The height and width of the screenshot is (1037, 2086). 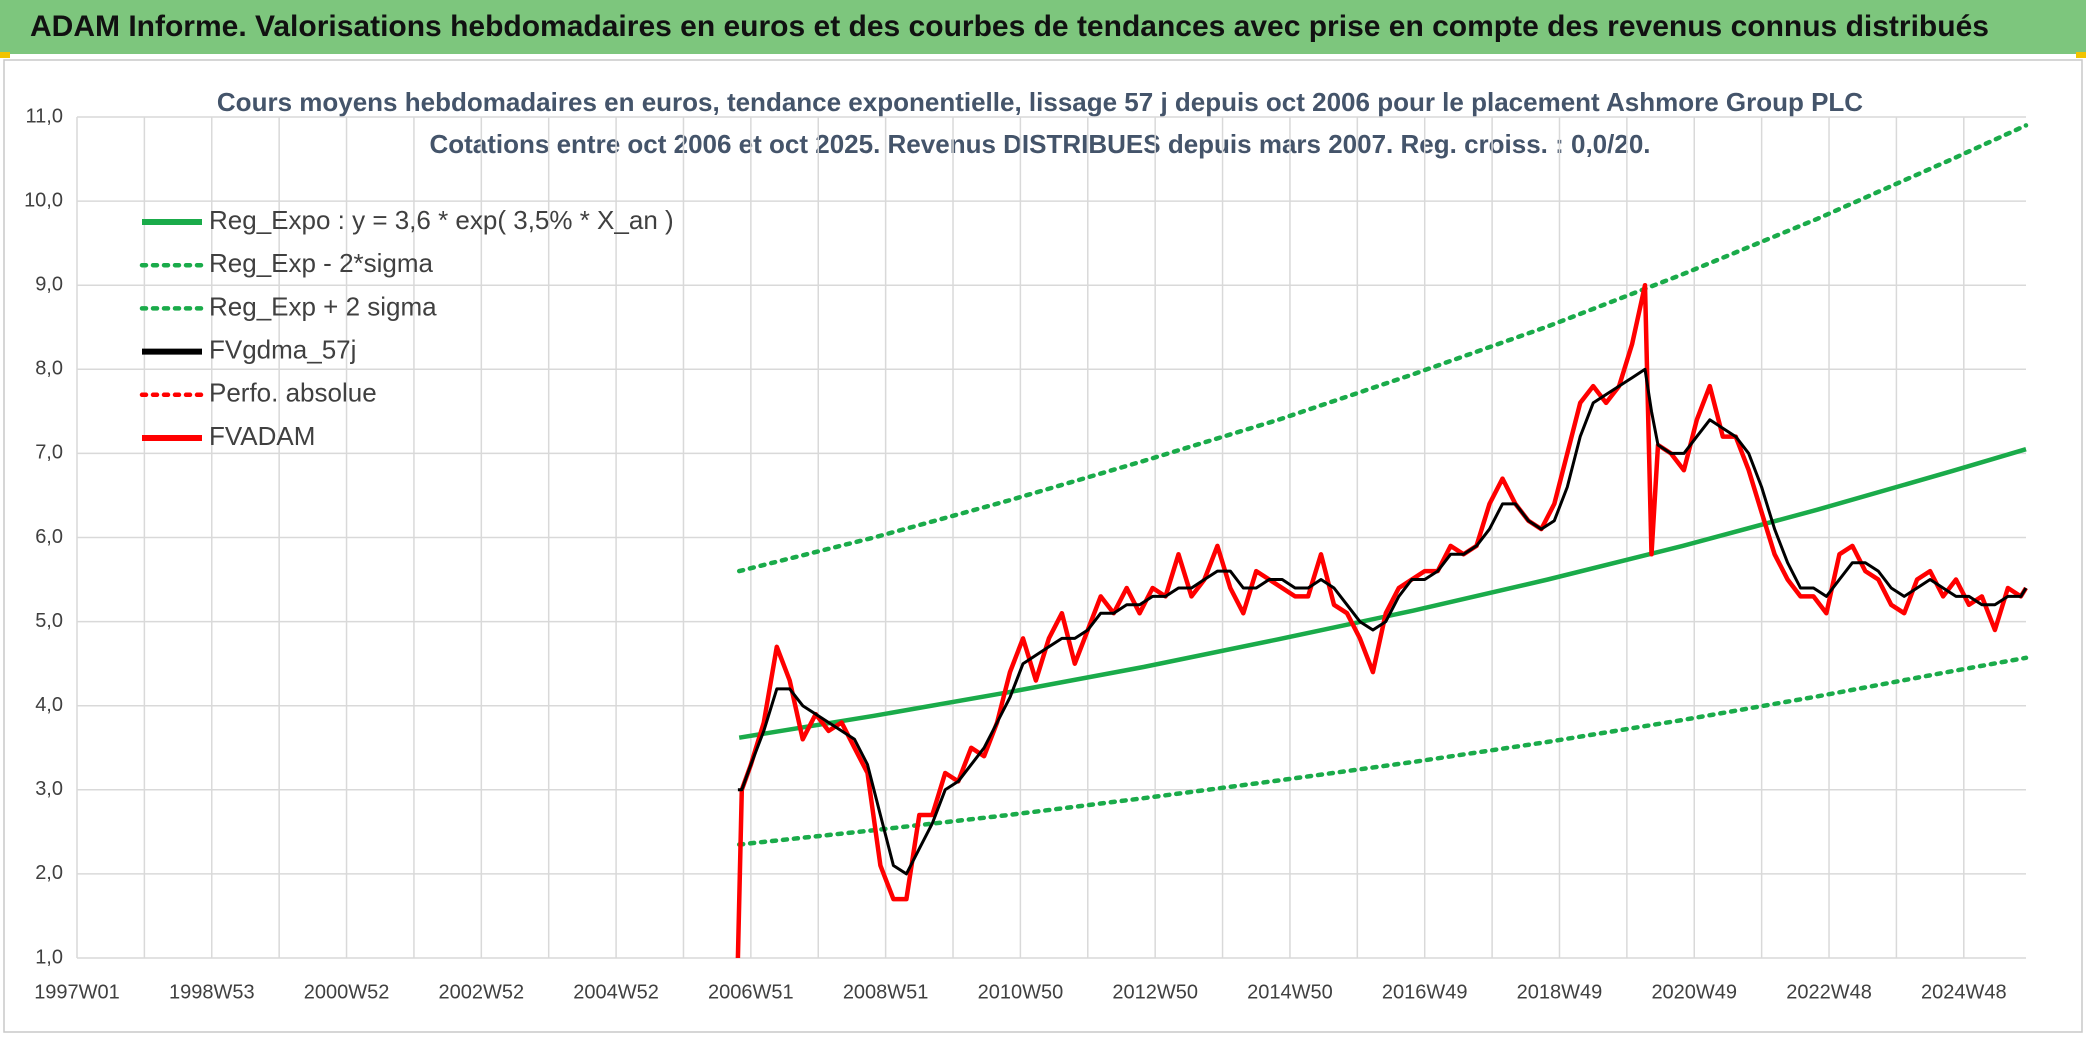 I want to click on legend-label: Reg_Exp + 2 sigma, so click(x=323, y=306).